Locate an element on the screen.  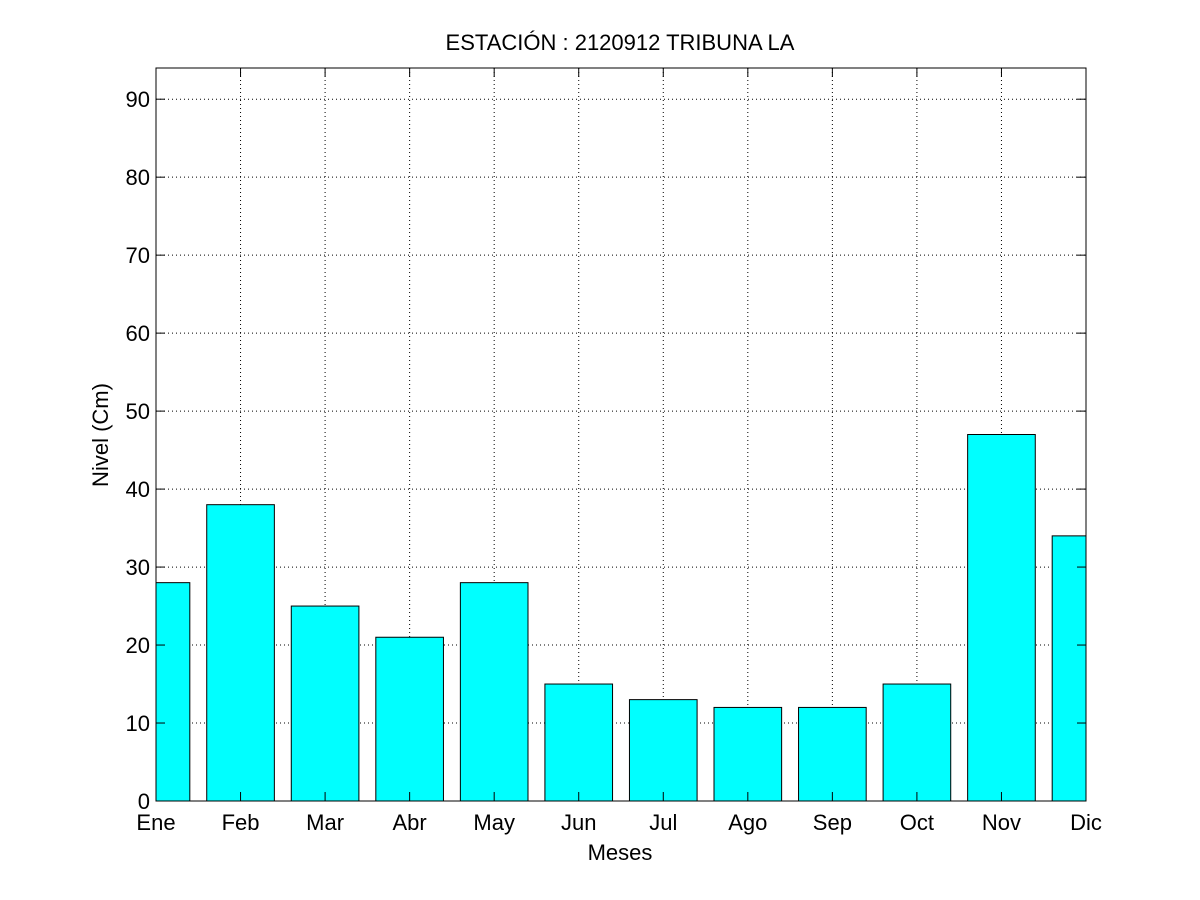
x-tick-label-jul: Jul is located at coordinates (663, 822).